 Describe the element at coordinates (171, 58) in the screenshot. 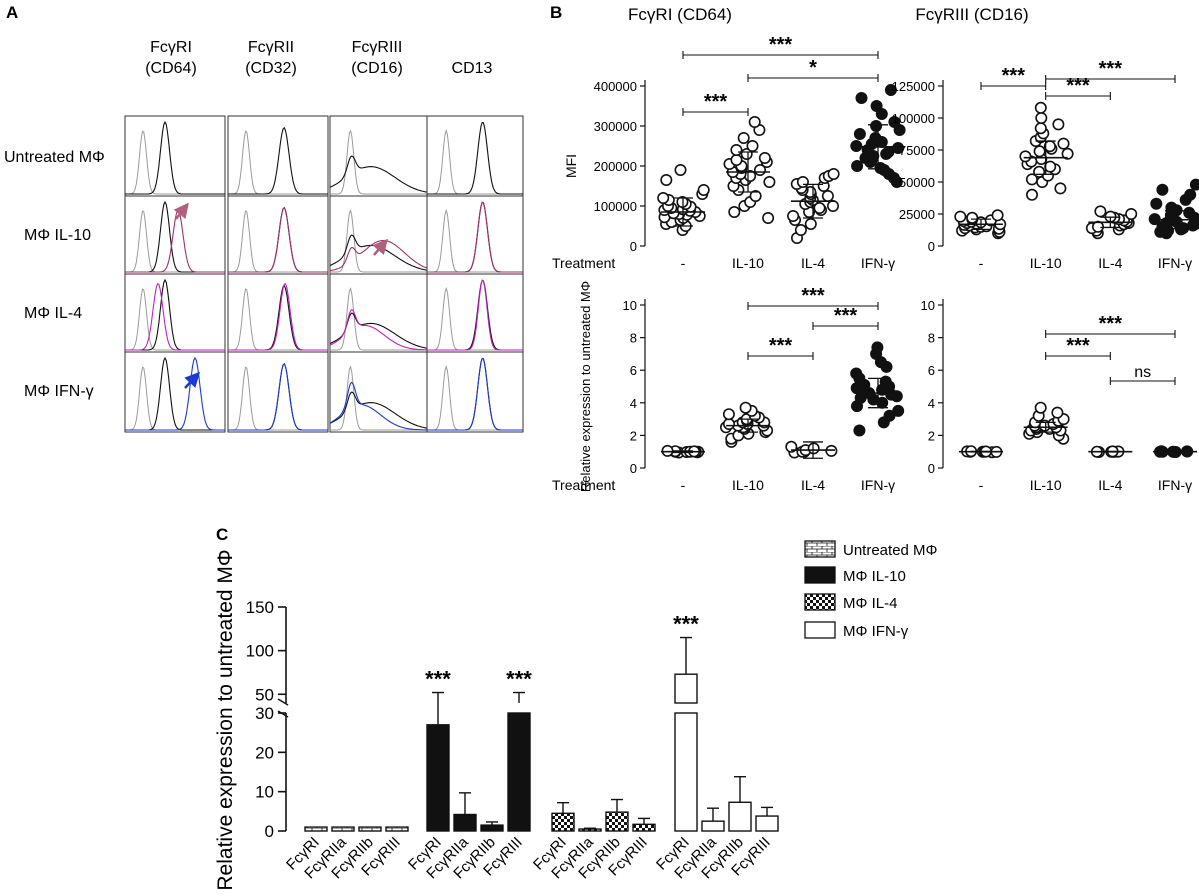

I see `col-header-cd64: FcγRI (CD64)` at that location.